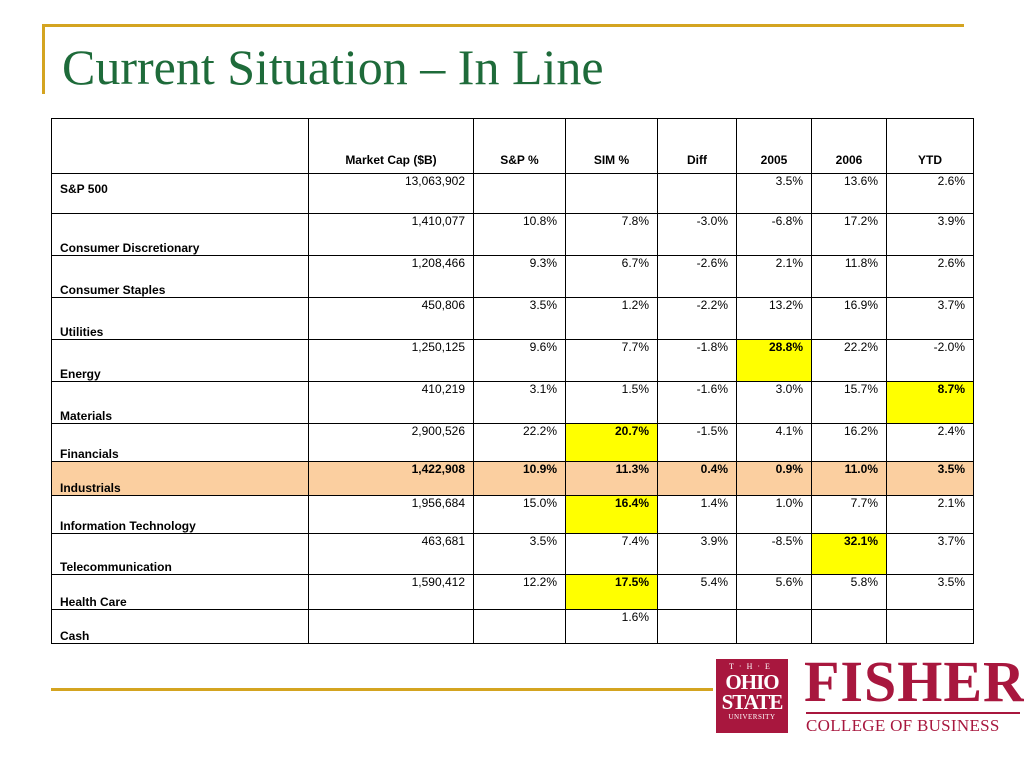  Describe the element at coordinates (519, 276) in the screenshot. I see `cell: 9.3%` at that location.